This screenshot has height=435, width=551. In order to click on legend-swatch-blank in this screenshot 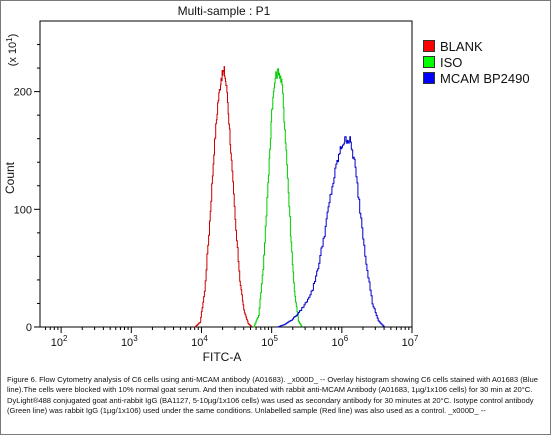, I will do `click(429, 46)`.